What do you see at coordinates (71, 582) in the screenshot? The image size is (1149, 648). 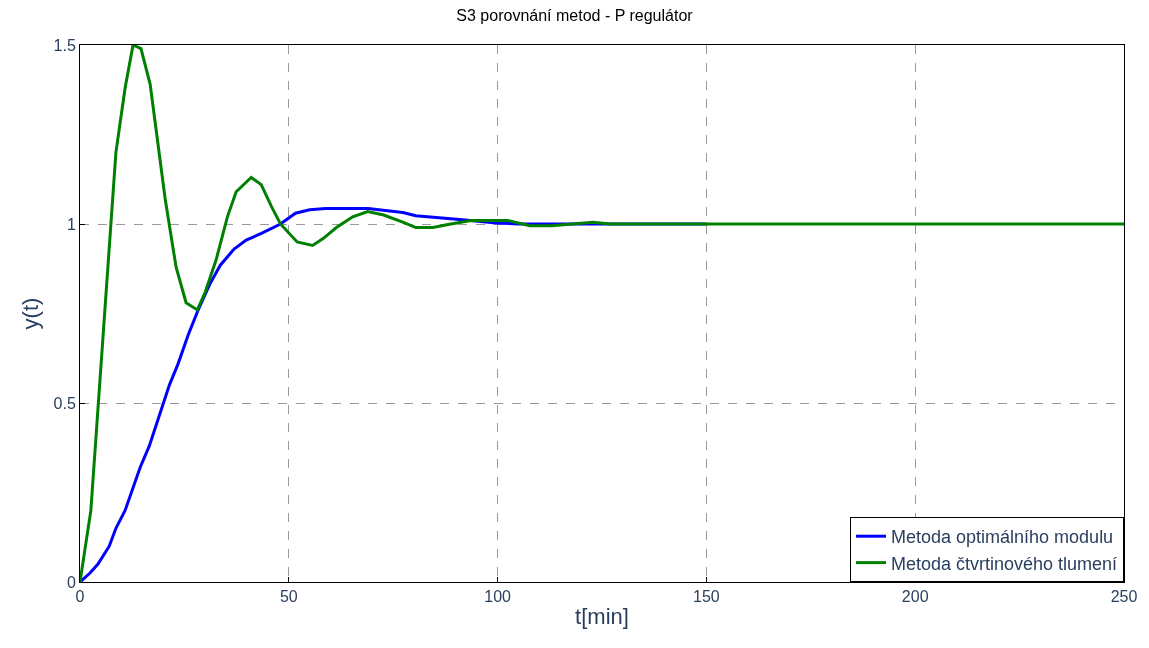 I see `y-tick-label: 0` at bounding box center [71, 582].